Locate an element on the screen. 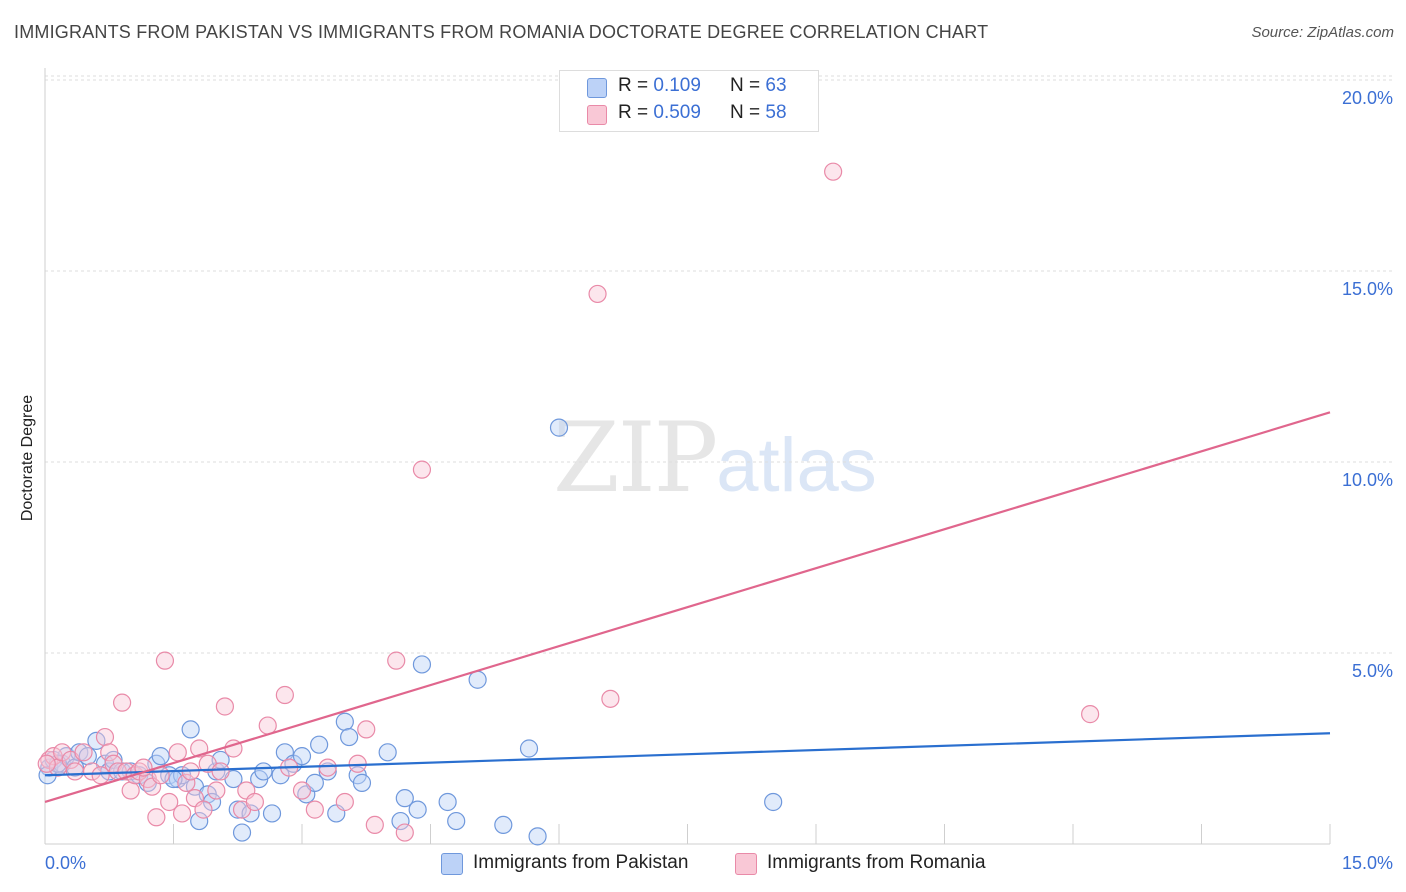 The height and width of the screenshot is (892, 1406). pakistan-n: N = 63 is located at coordinates (758, 86).